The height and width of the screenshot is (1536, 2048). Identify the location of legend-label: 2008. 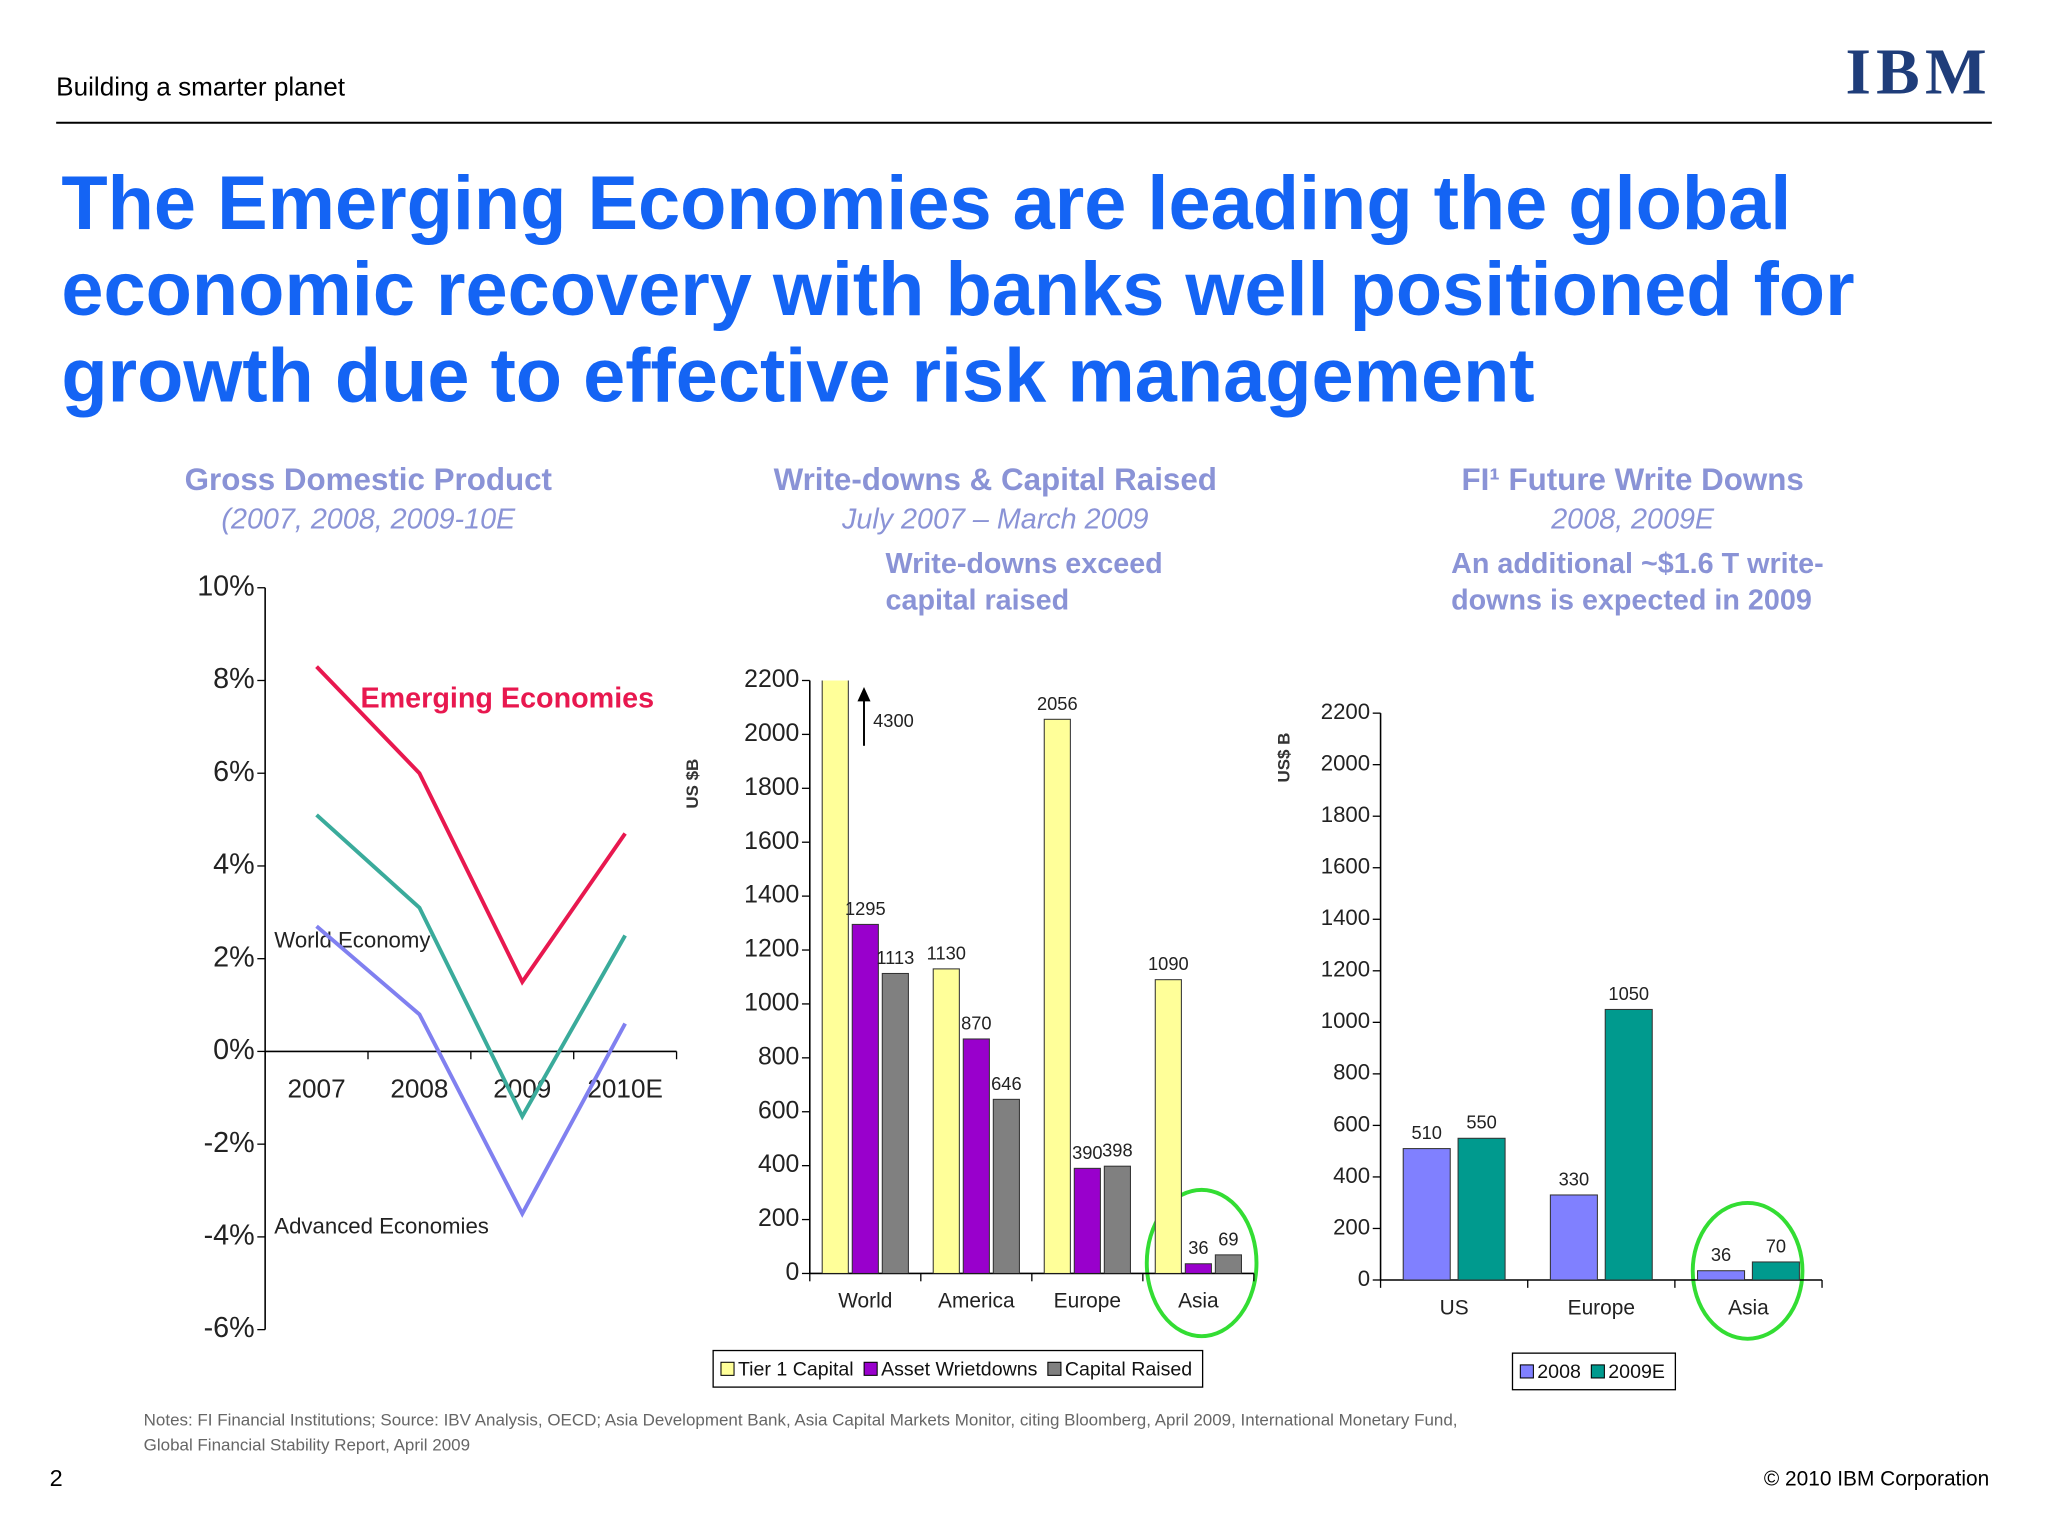
(1559, 1372).